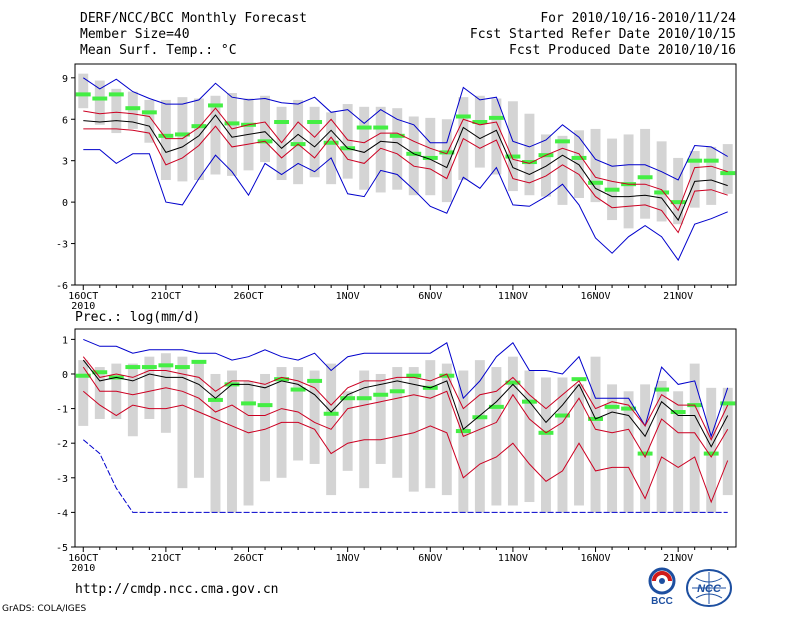 Image resolution: width=800 pixels, height=618 pixels. I want to click on ncc-logo: NCC, so click(709, 588).